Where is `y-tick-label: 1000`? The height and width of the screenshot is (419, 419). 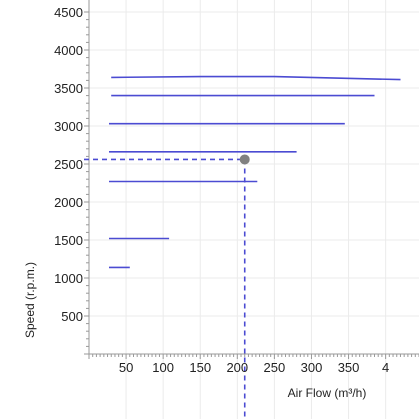 y-tick-label: 1000 is located at coordinates (68, 278).